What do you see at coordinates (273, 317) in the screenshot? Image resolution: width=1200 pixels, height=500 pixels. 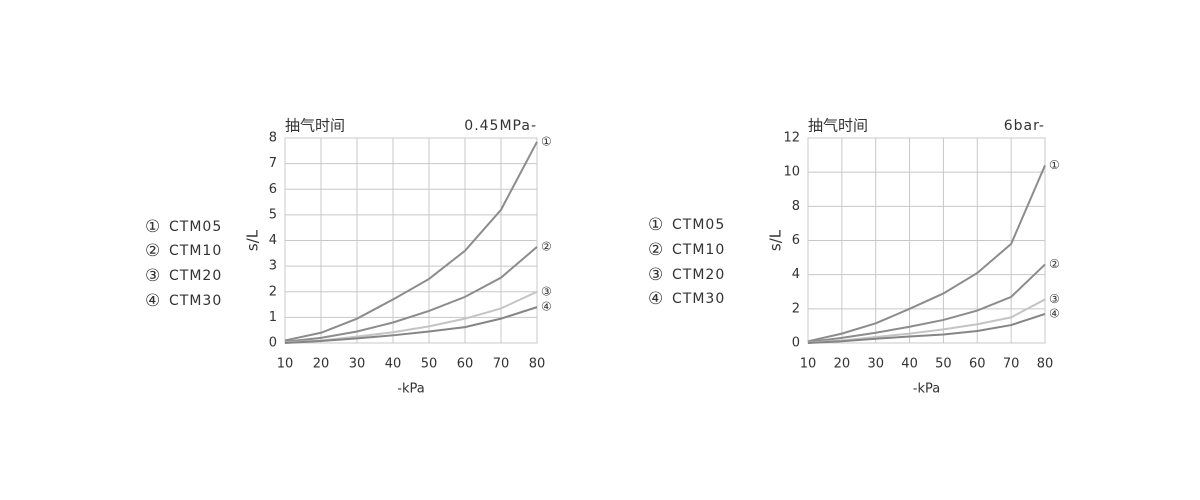 I see `y-tick-label: 1` at bounding box center [273, 317].